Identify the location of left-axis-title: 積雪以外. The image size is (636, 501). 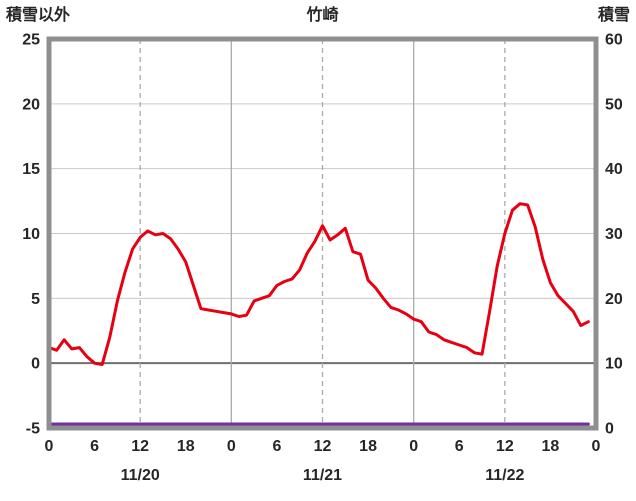
(38, 15).